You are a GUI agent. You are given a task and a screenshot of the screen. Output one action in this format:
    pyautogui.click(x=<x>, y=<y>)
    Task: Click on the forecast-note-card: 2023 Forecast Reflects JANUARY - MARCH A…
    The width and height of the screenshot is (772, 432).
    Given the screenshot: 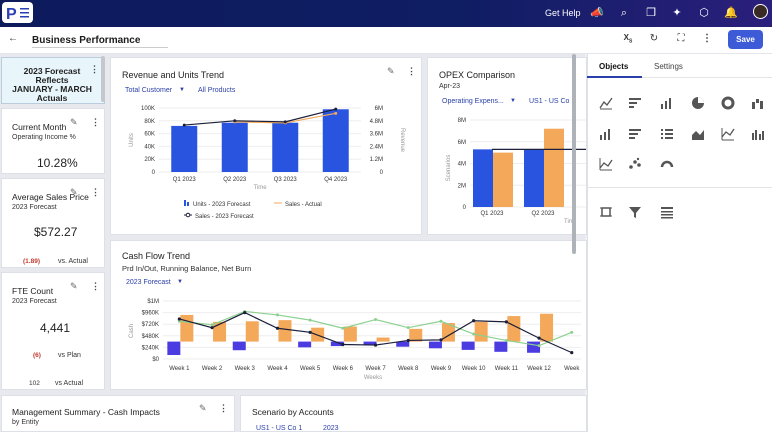 What is the action you would take?
    pyautogui.click(x=53, y=80)
    